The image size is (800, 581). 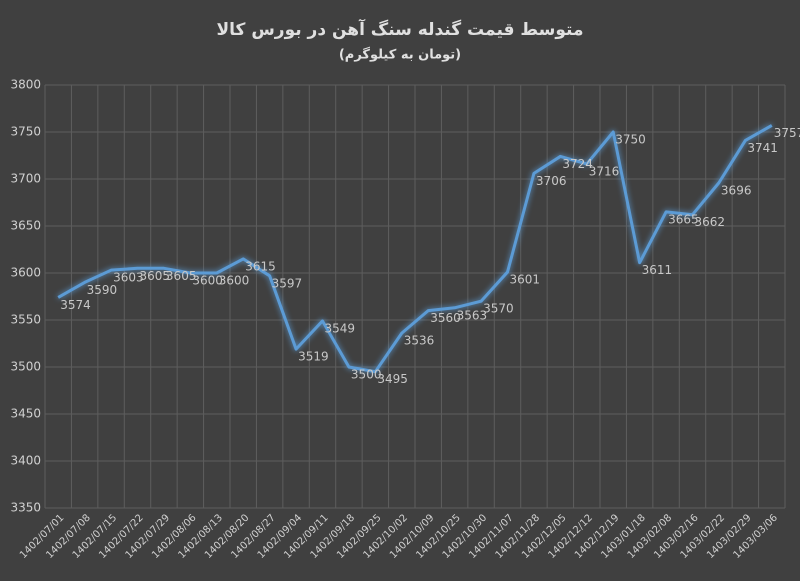 I want to click on y-tick-label: 3600, so click(x=25, y=273).